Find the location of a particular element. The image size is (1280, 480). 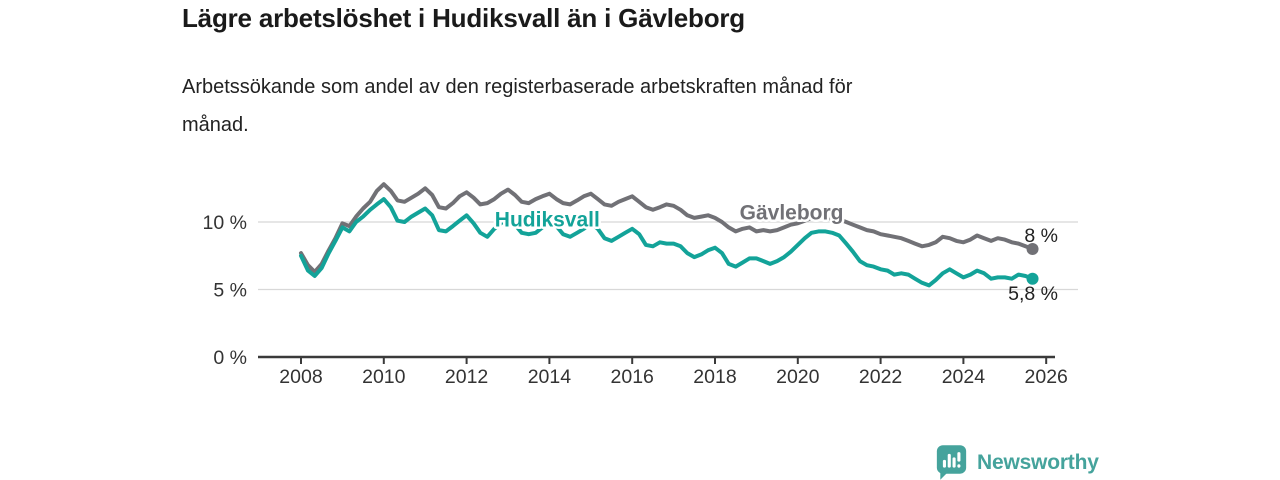

series-inline-label-gävleborg: Gävleborg is located at coordinates (792, 213).